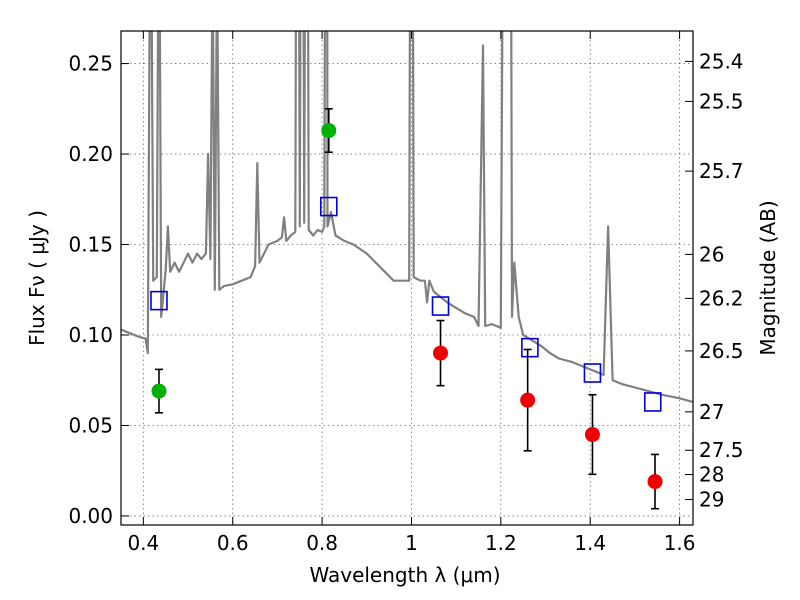  Describe the element at coordinates (711, 474) in the screenshot. I see `y2-tick-label: 28` at that location.